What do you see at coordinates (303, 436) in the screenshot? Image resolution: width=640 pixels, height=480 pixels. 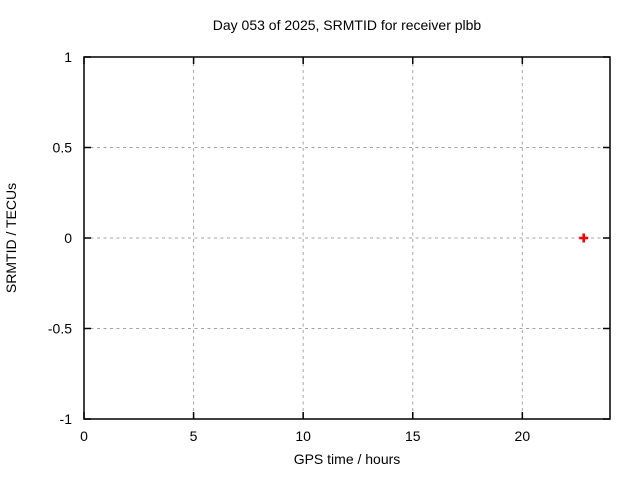 I see `x-tick-label: 10` at bounding box center [303, 436].